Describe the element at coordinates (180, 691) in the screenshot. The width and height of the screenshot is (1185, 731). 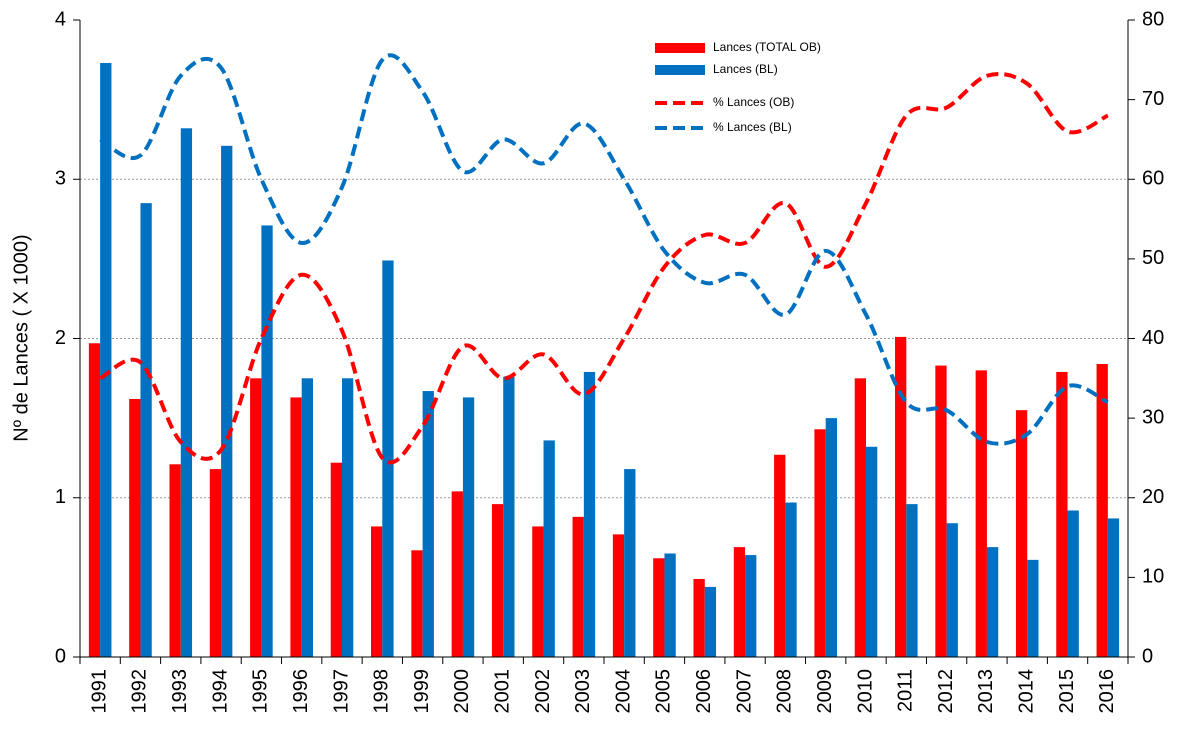
I see `x-tick-label: 1993` at that location.